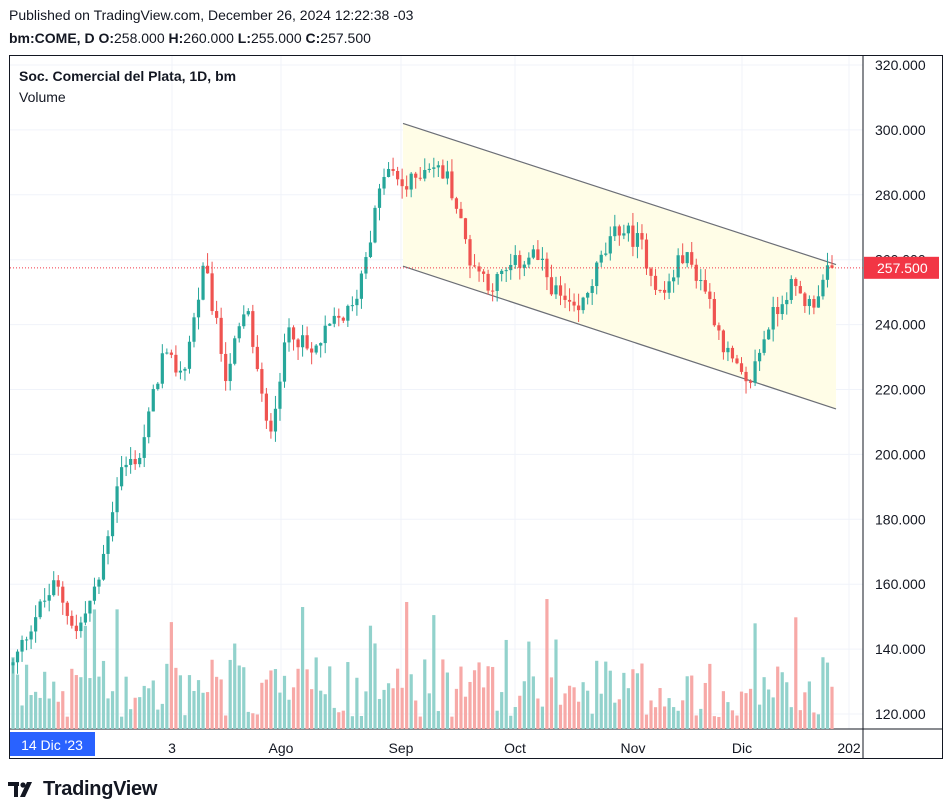 The image size is (951, 812). I want to click on footer-brand: TradingView, so click(82, 789).